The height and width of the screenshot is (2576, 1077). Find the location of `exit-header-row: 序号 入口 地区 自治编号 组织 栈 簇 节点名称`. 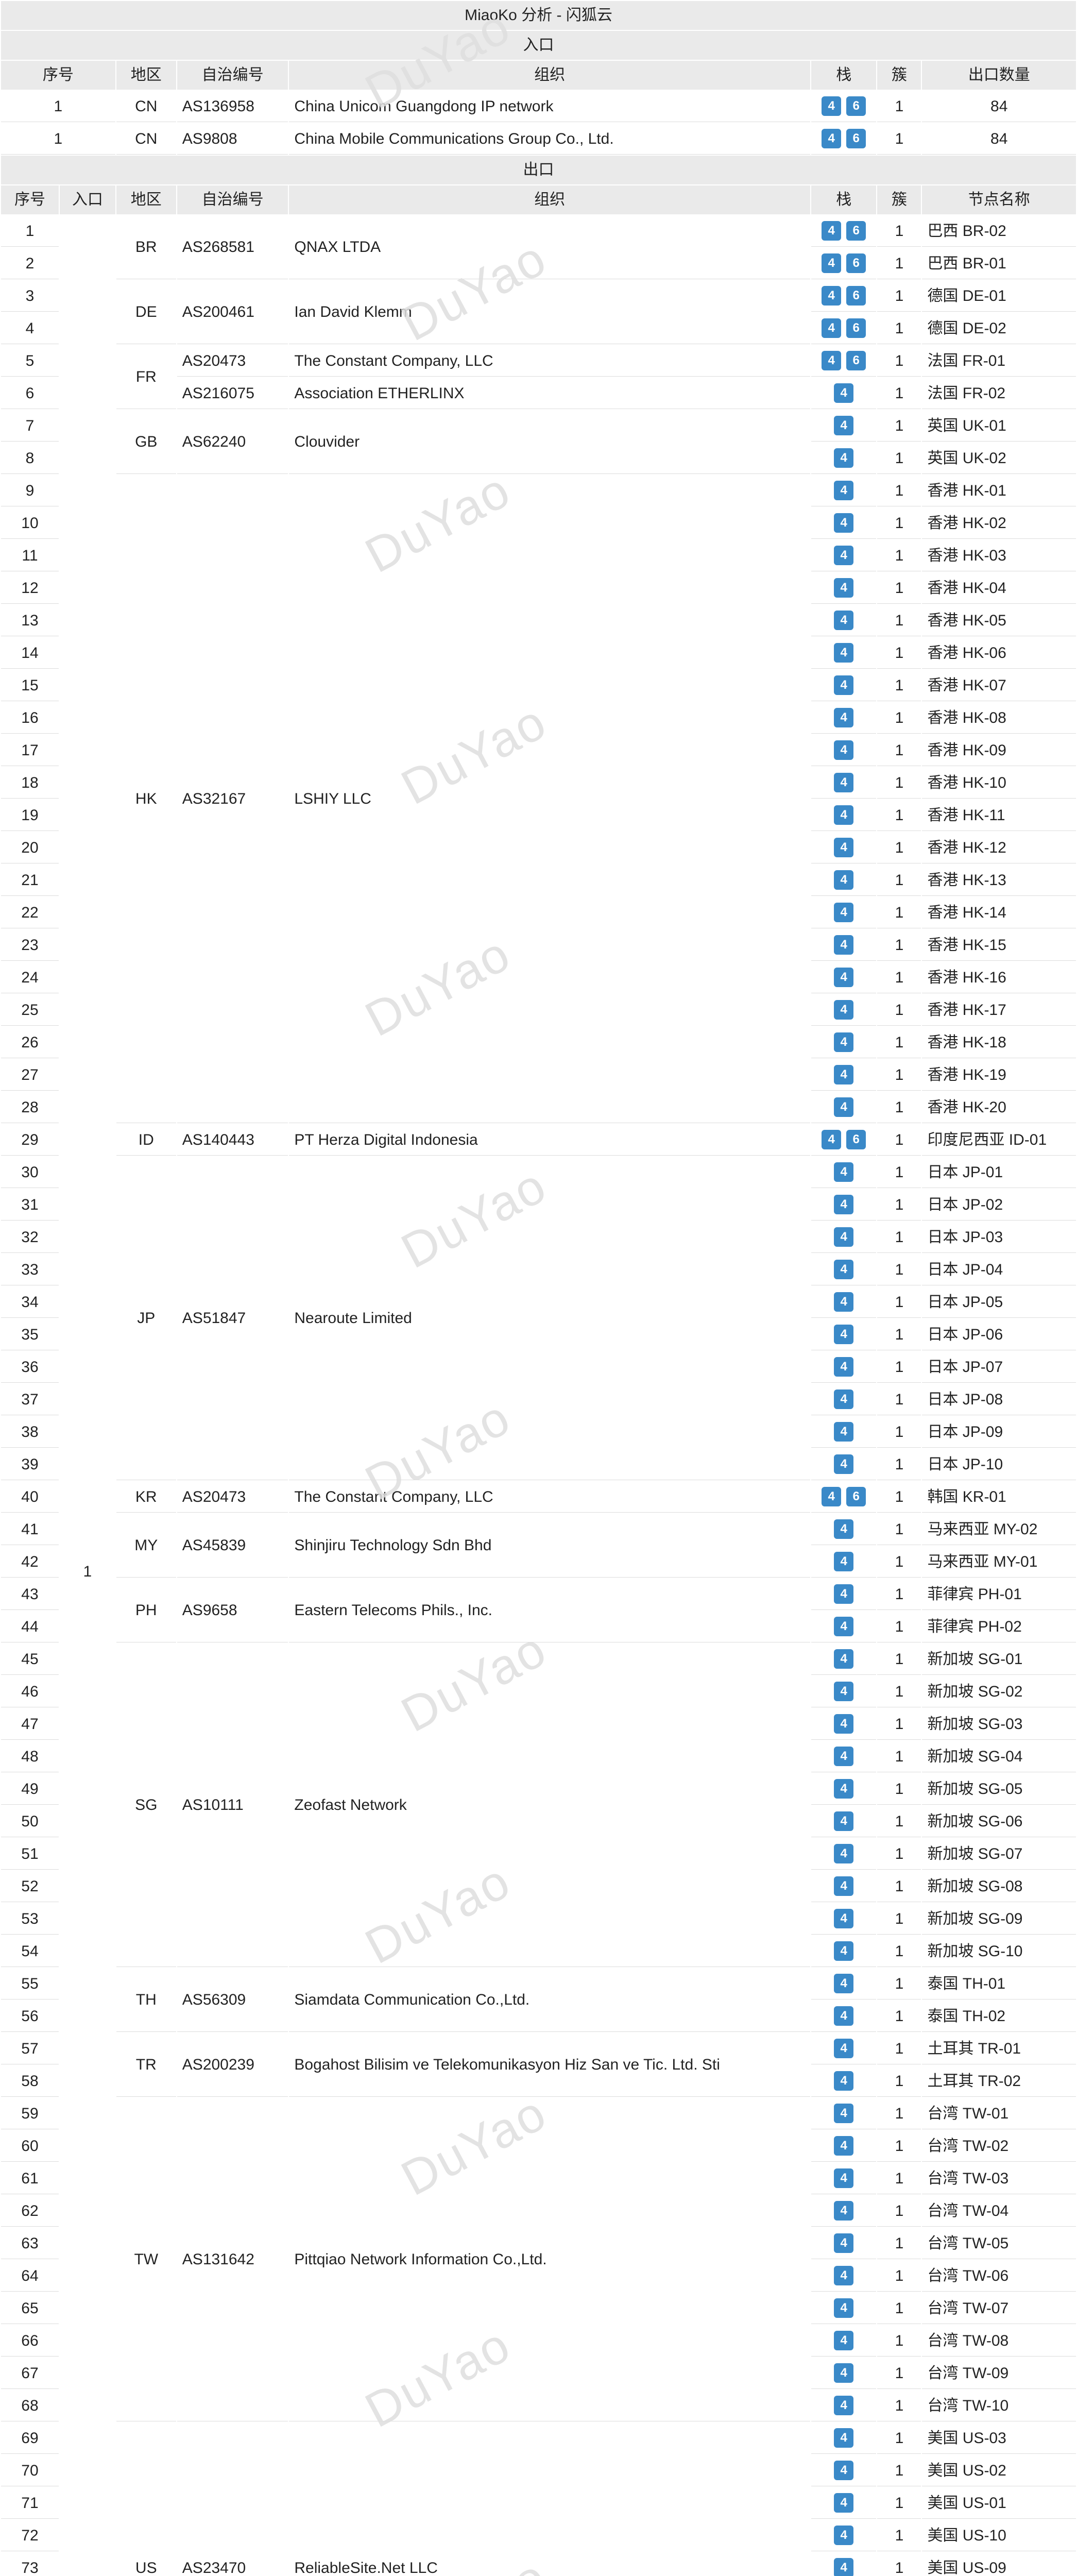

exit-header-row: 序号 入口 地区 自治编号 组织 栈 簇 节点名称 is located at coordinates (538, 199).